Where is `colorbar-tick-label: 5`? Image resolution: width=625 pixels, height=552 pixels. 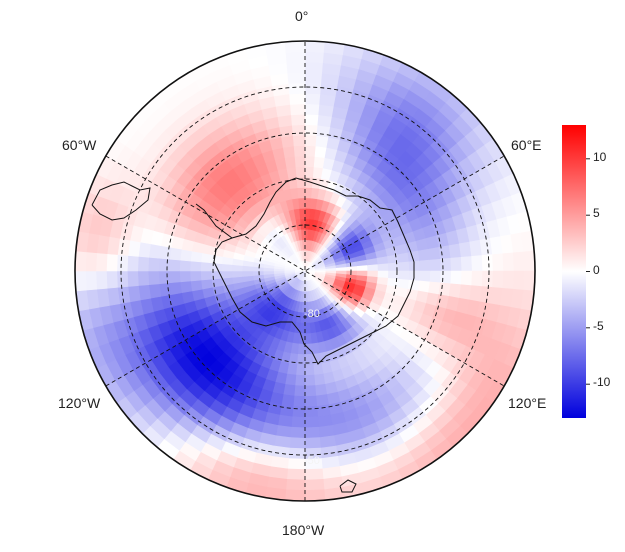 colorbar-tick-label: 5 is located at coordinates (596, 213).